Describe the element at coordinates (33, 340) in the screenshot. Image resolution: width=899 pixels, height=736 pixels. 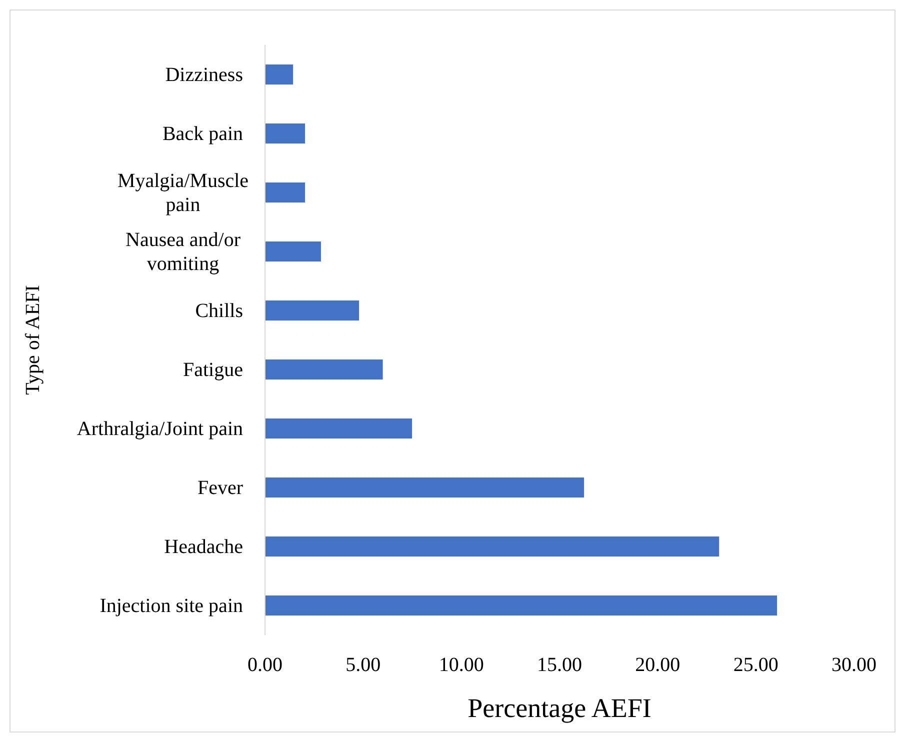
I see `y-axis-title: Type of AEFI` at that location.